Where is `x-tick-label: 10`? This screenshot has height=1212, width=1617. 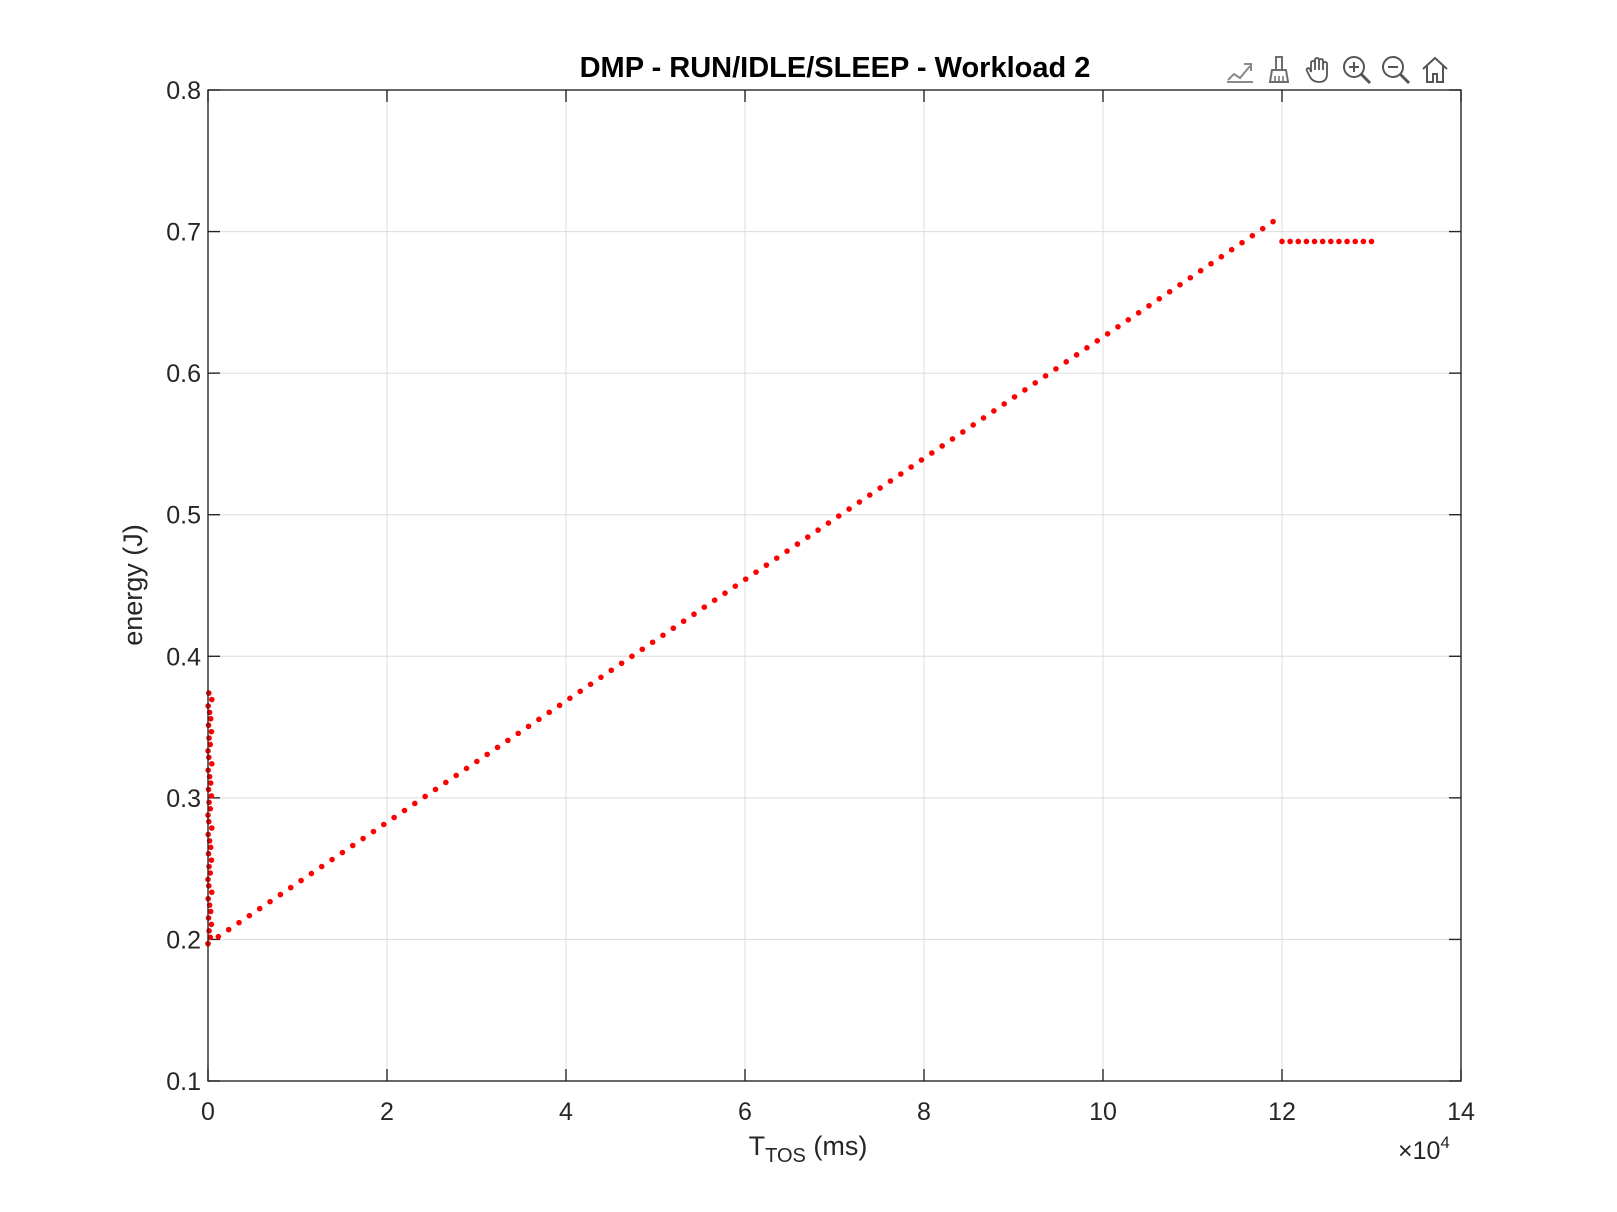
x-tick-label: 10 is located at coordinates (1103, 1112).